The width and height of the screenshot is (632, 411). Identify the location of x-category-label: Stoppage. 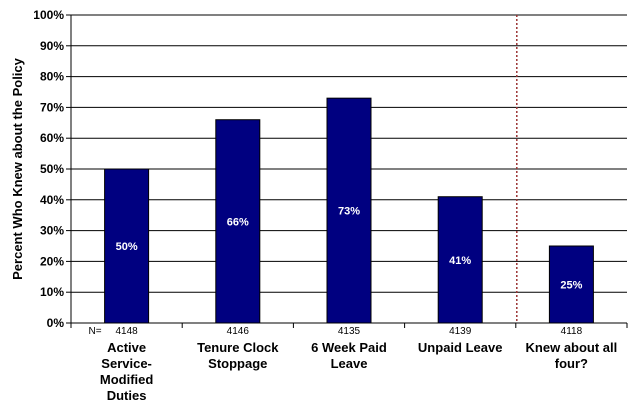
(237, 363).